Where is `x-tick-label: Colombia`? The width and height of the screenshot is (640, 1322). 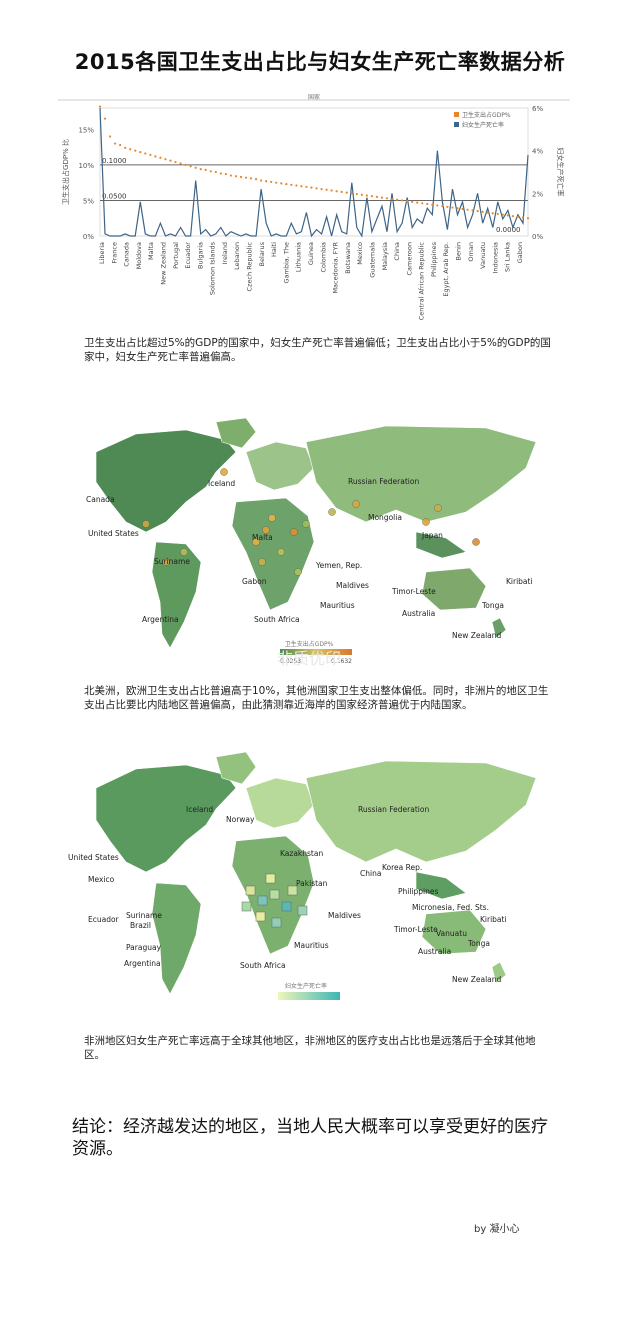 x-tick-label: Colombia is located at coordinates (323, 257).